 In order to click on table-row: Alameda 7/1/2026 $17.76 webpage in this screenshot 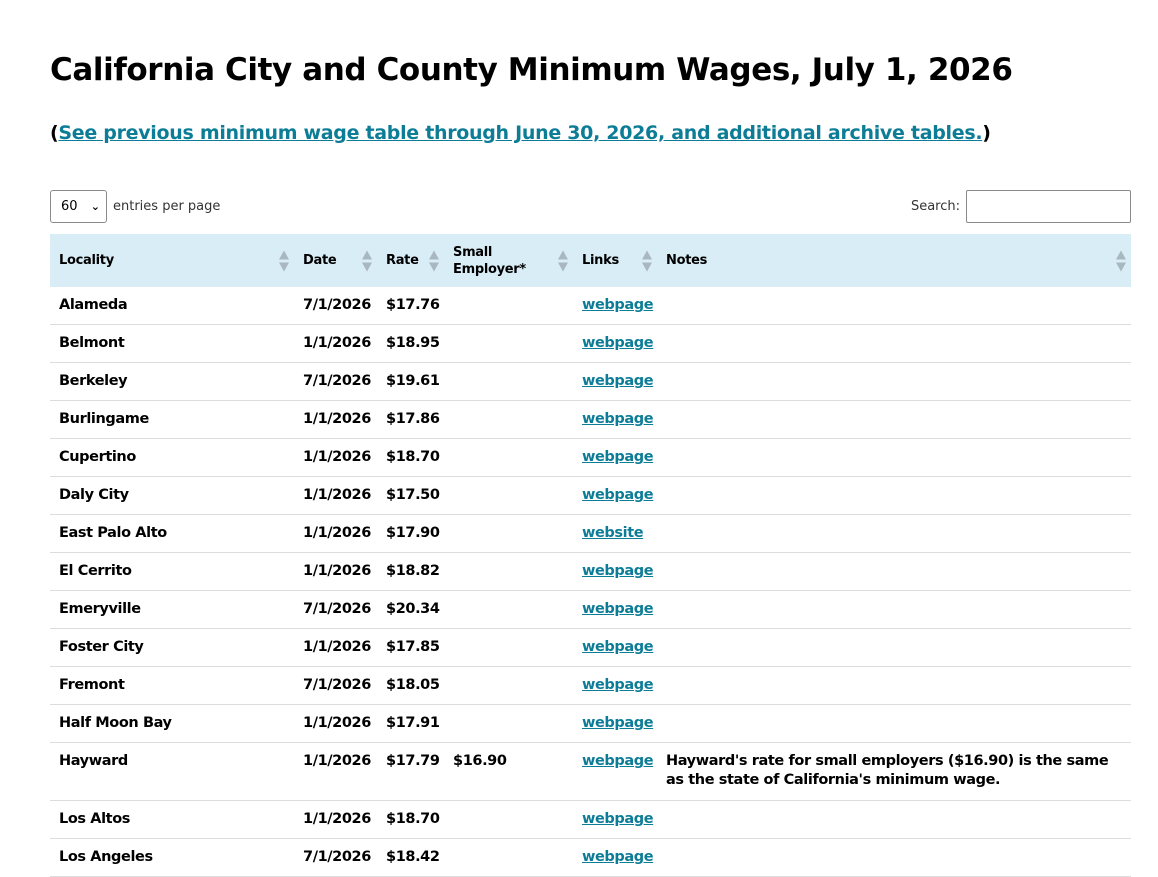, I will do `click(590, 306)`.